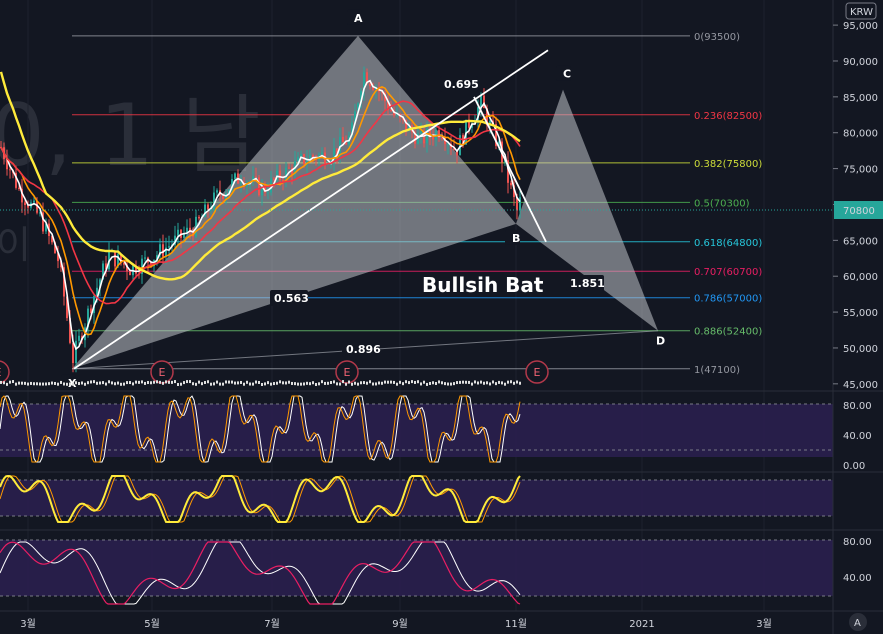  Describe the element at coordinates (516, 624) in the screenshot. I see `time-tick-label: 11월` at that location.